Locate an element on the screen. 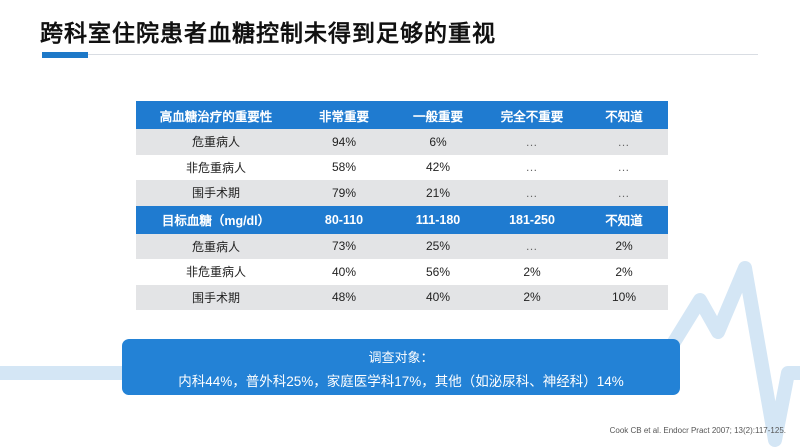 Image resolution: width=800 pixels, height=448 pixels. table-header-target-glucose: 目标血糖（mg/dl） 80-110 111-180 181-250 不知道 is located at coordinates (402, 219).